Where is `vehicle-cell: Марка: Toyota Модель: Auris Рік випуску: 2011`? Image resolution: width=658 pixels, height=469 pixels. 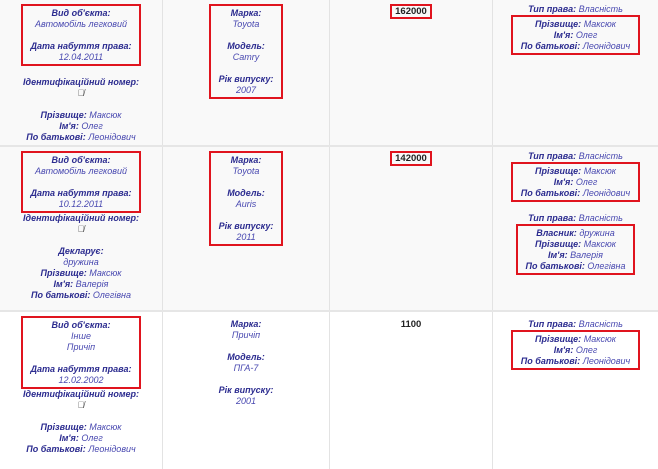
vehicle-cell: Марка: Toyota Модель: Auris Рік випуску: 2011 is located at coordinates (246, 228).